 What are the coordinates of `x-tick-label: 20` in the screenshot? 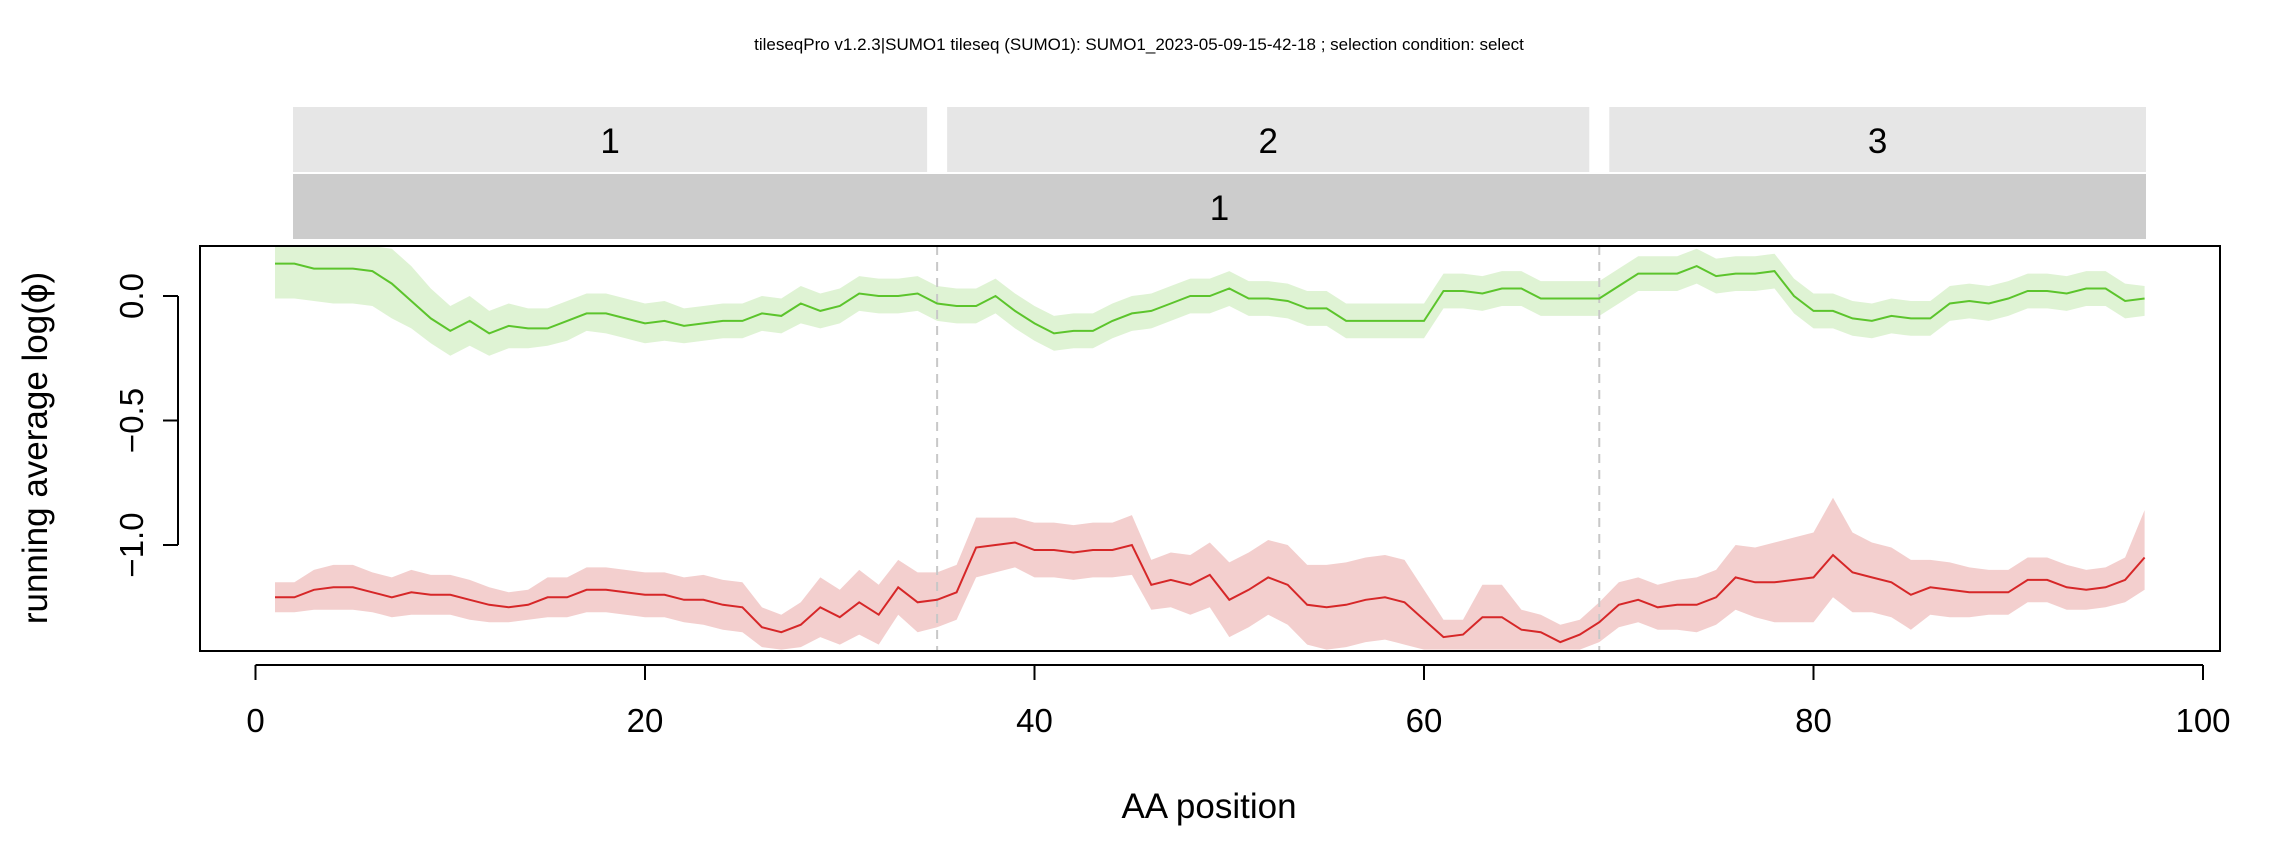 It's located at (645, 720).